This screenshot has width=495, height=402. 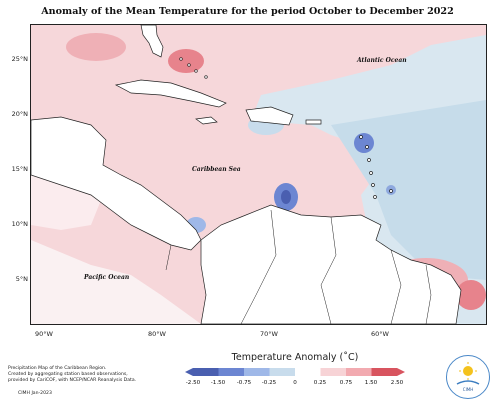 I want to click on legend-title: Temperature Anomaly (˚C), so click(x=295, y=357).